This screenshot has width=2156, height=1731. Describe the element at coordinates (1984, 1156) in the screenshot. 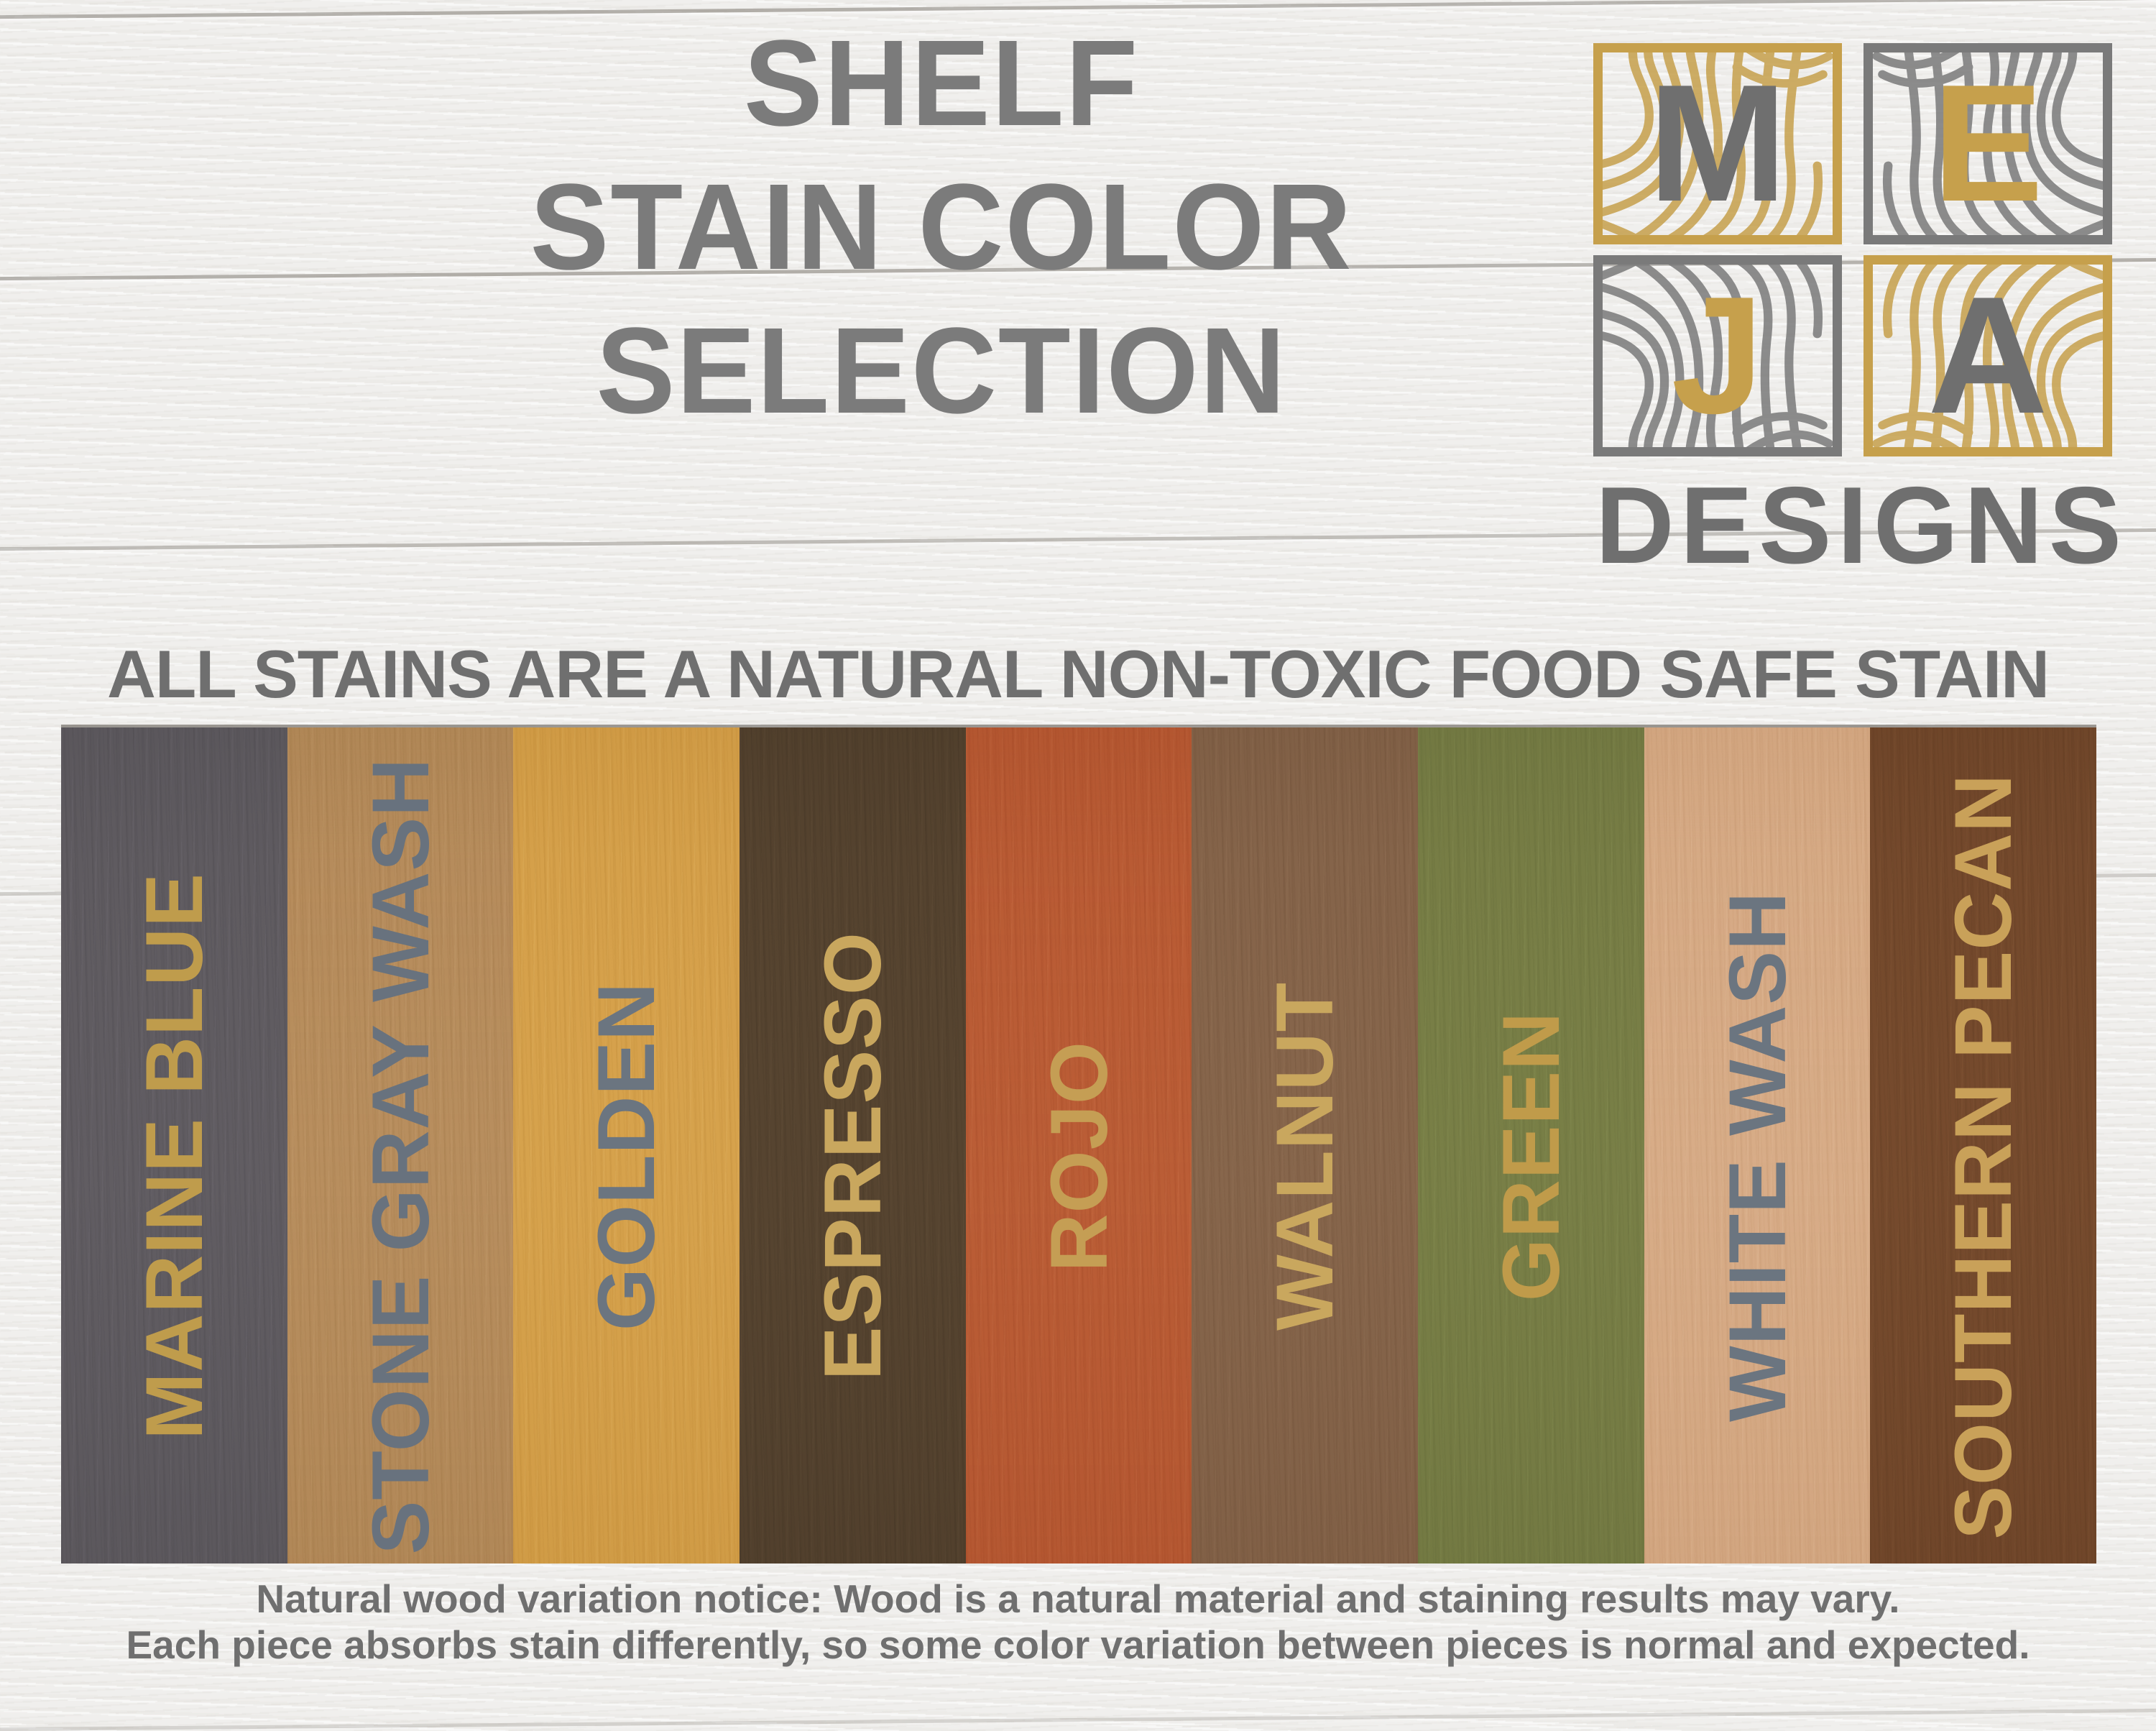

I see `swatch-label-southern-pecan: SOUTHERN PECAN` at that location.